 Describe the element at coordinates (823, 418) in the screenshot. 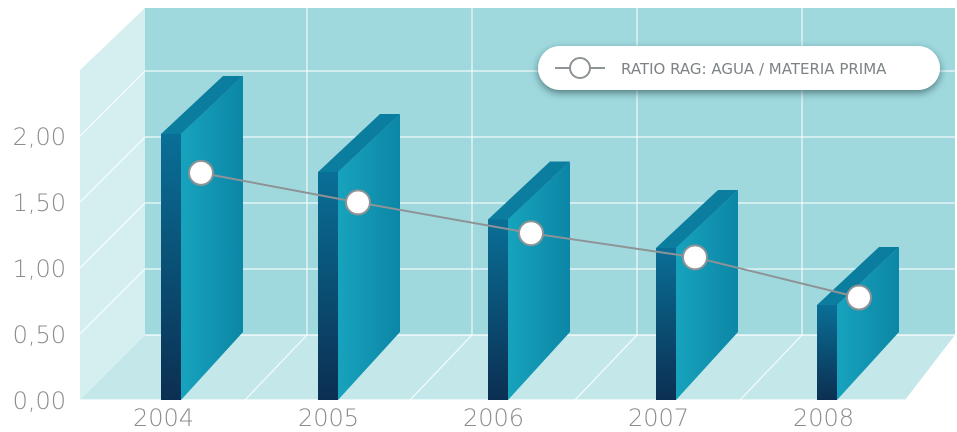

I see `x-tick-label: 2008` at that location.